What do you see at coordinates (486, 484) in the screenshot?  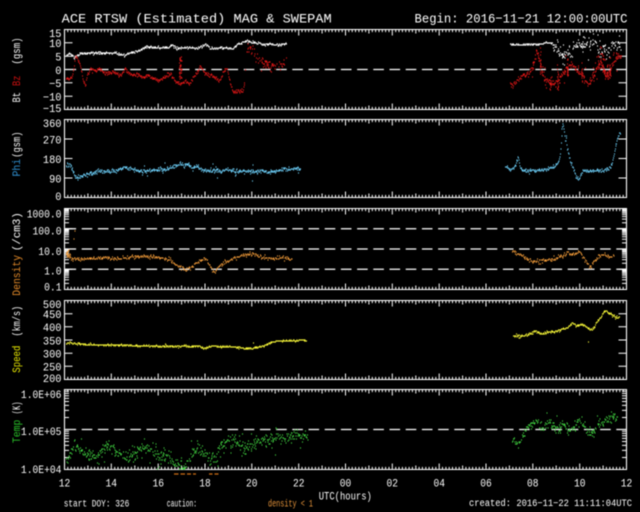 I see `svg-text: 06` at bounding box center [486, 484].